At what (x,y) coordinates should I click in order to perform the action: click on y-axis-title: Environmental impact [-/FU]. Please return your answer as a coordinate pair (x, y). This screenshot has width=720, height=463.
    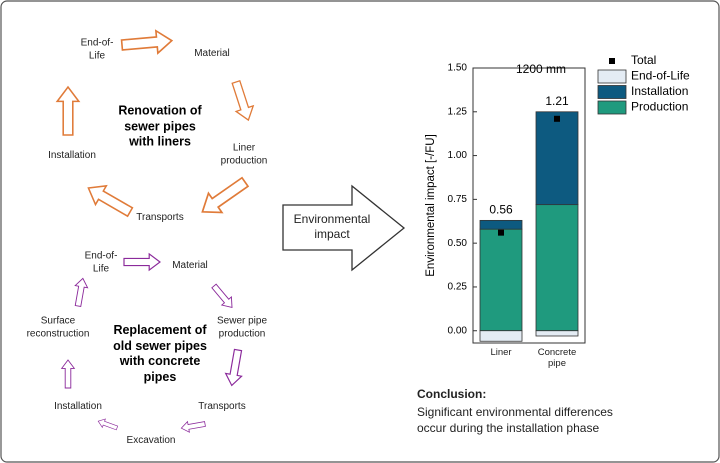
    Looking at the image, I should click on (431, 205).